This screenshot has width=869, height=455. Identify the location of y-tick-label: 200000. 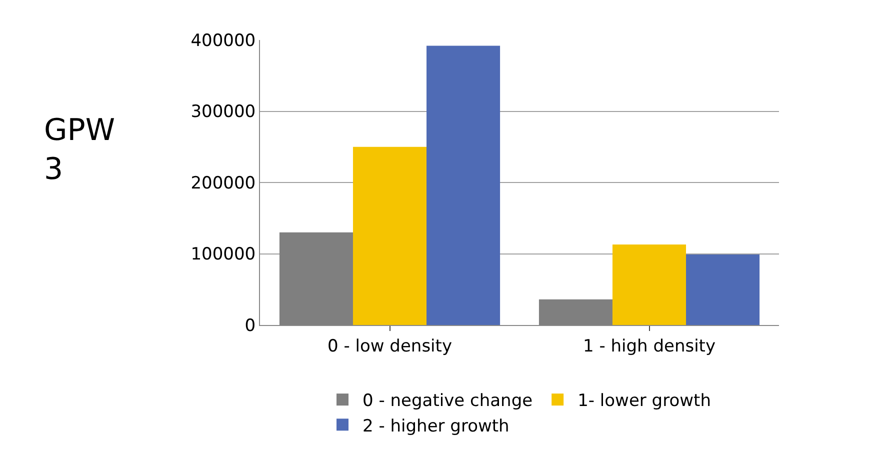
(223, 183).